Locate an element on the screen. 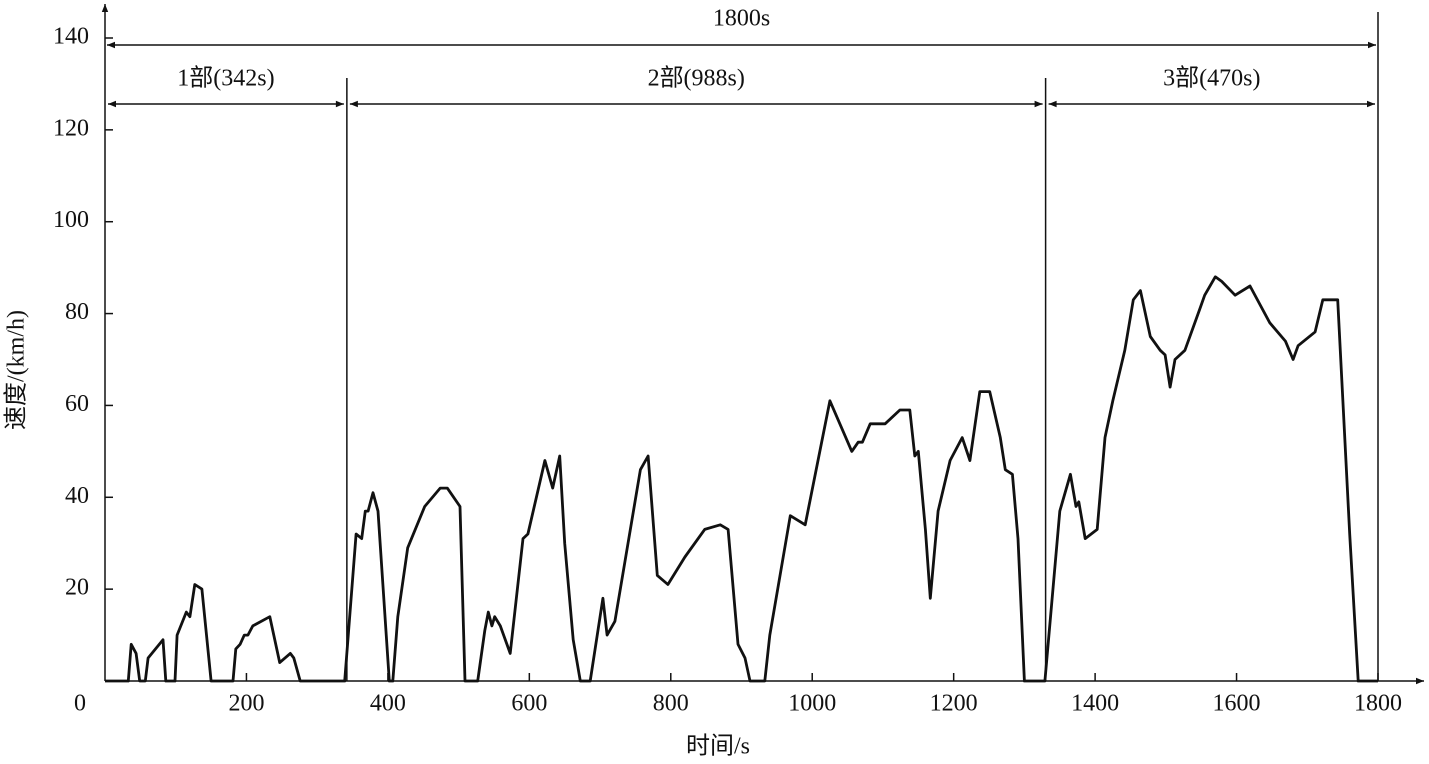  x-tick-label: 1000 is located at coordinates (812, 704).